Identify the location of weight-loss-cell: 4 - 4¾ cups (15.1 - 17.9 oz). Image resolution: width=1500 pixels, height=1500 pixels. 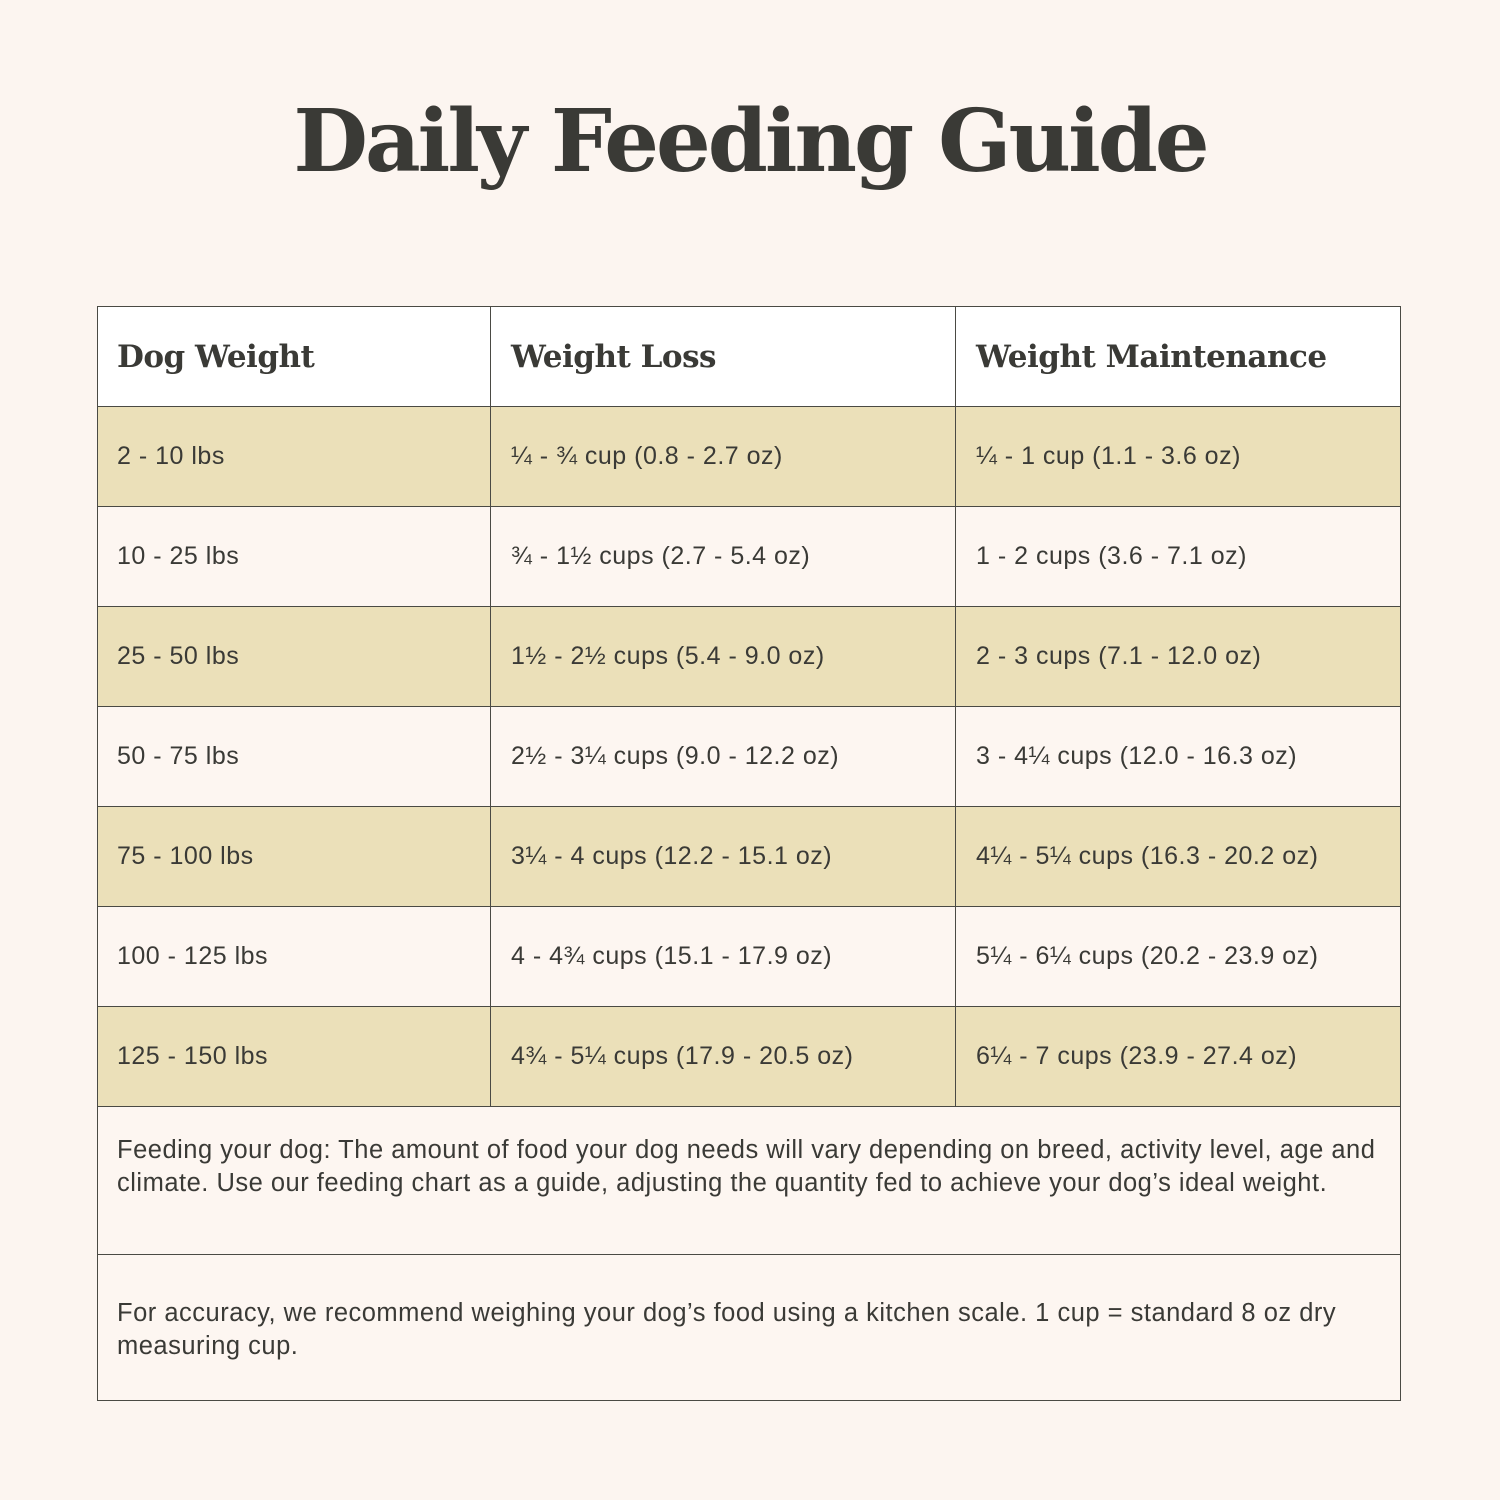
(722, 956).